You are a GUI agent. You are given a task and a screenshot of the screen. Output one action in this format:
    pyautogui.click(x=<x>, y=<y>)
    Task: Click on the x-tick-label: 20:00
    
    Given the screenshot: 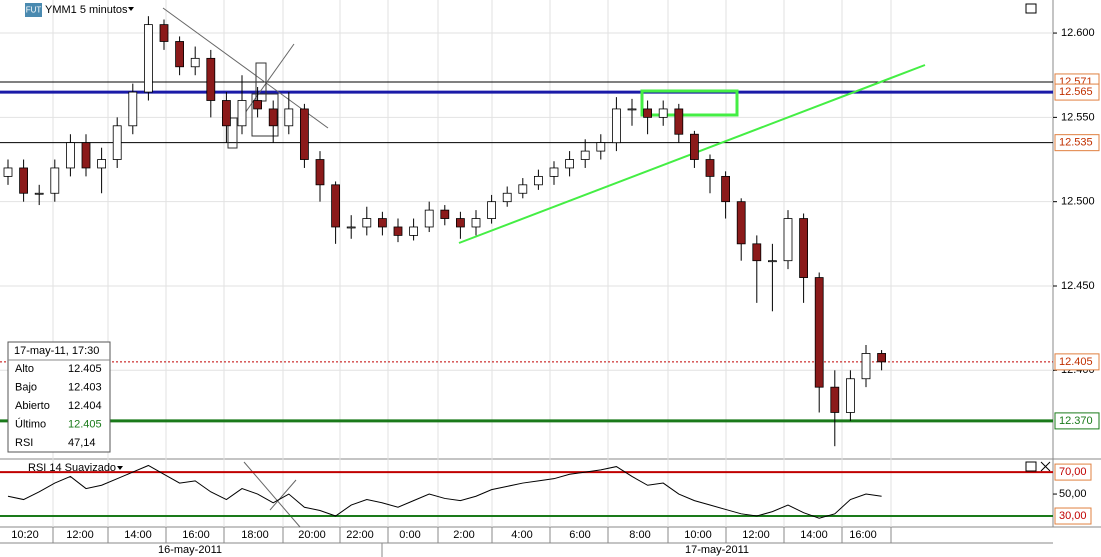 What is the action you would take?
    pyautogui.click(x=312, y=535)
    